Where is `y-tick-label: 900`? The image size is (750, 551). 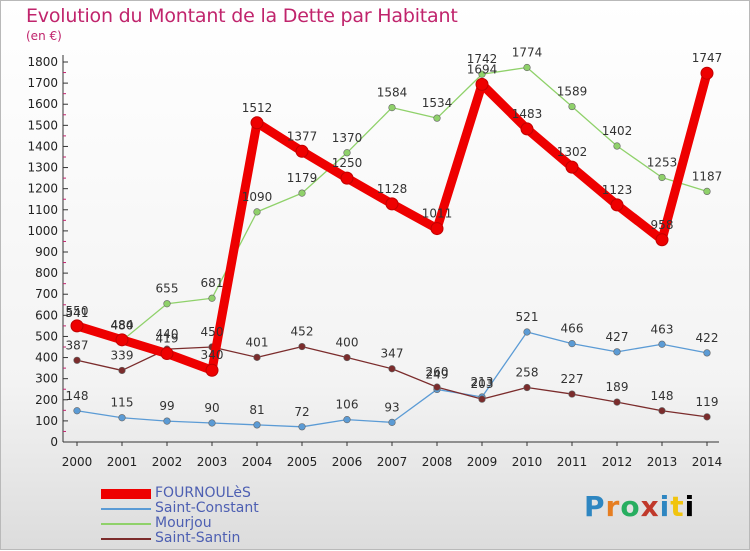
y-tick-label: 900 is located at coordinates (46, 252).